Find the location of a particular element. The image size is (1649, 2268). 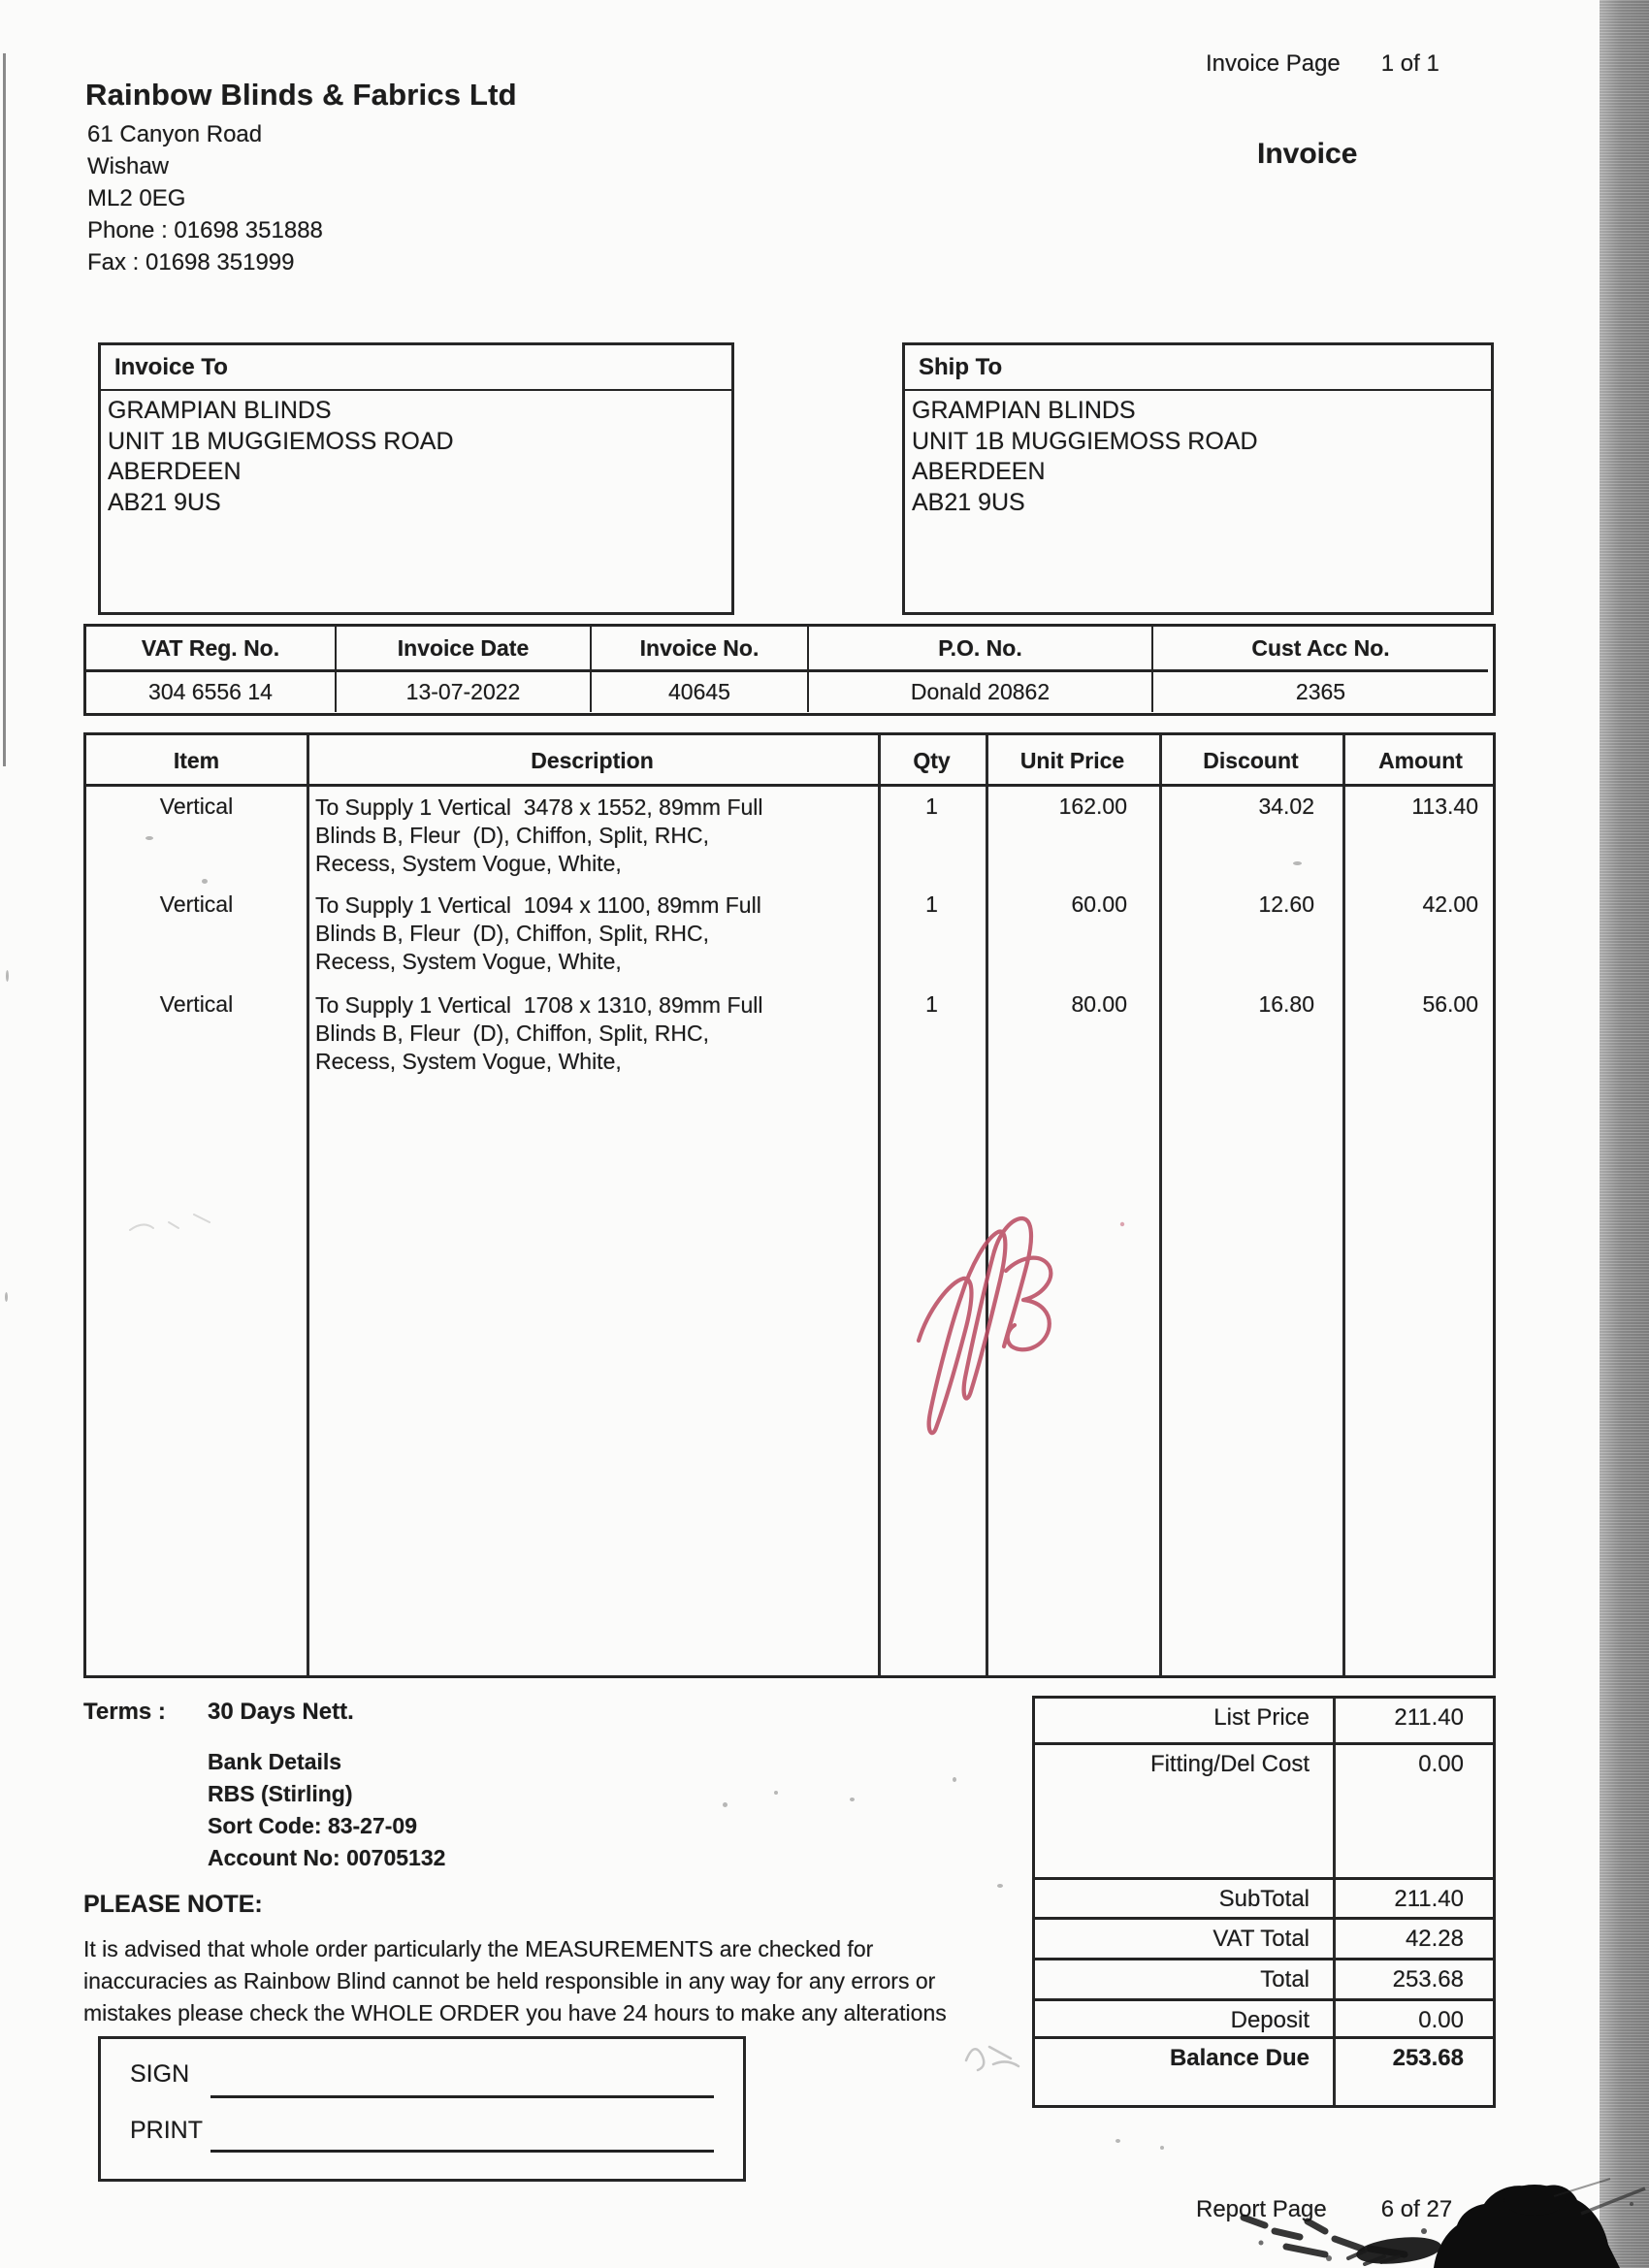

bank-details-line: Account No: 00705132 is located at coordinates (327, 1857).